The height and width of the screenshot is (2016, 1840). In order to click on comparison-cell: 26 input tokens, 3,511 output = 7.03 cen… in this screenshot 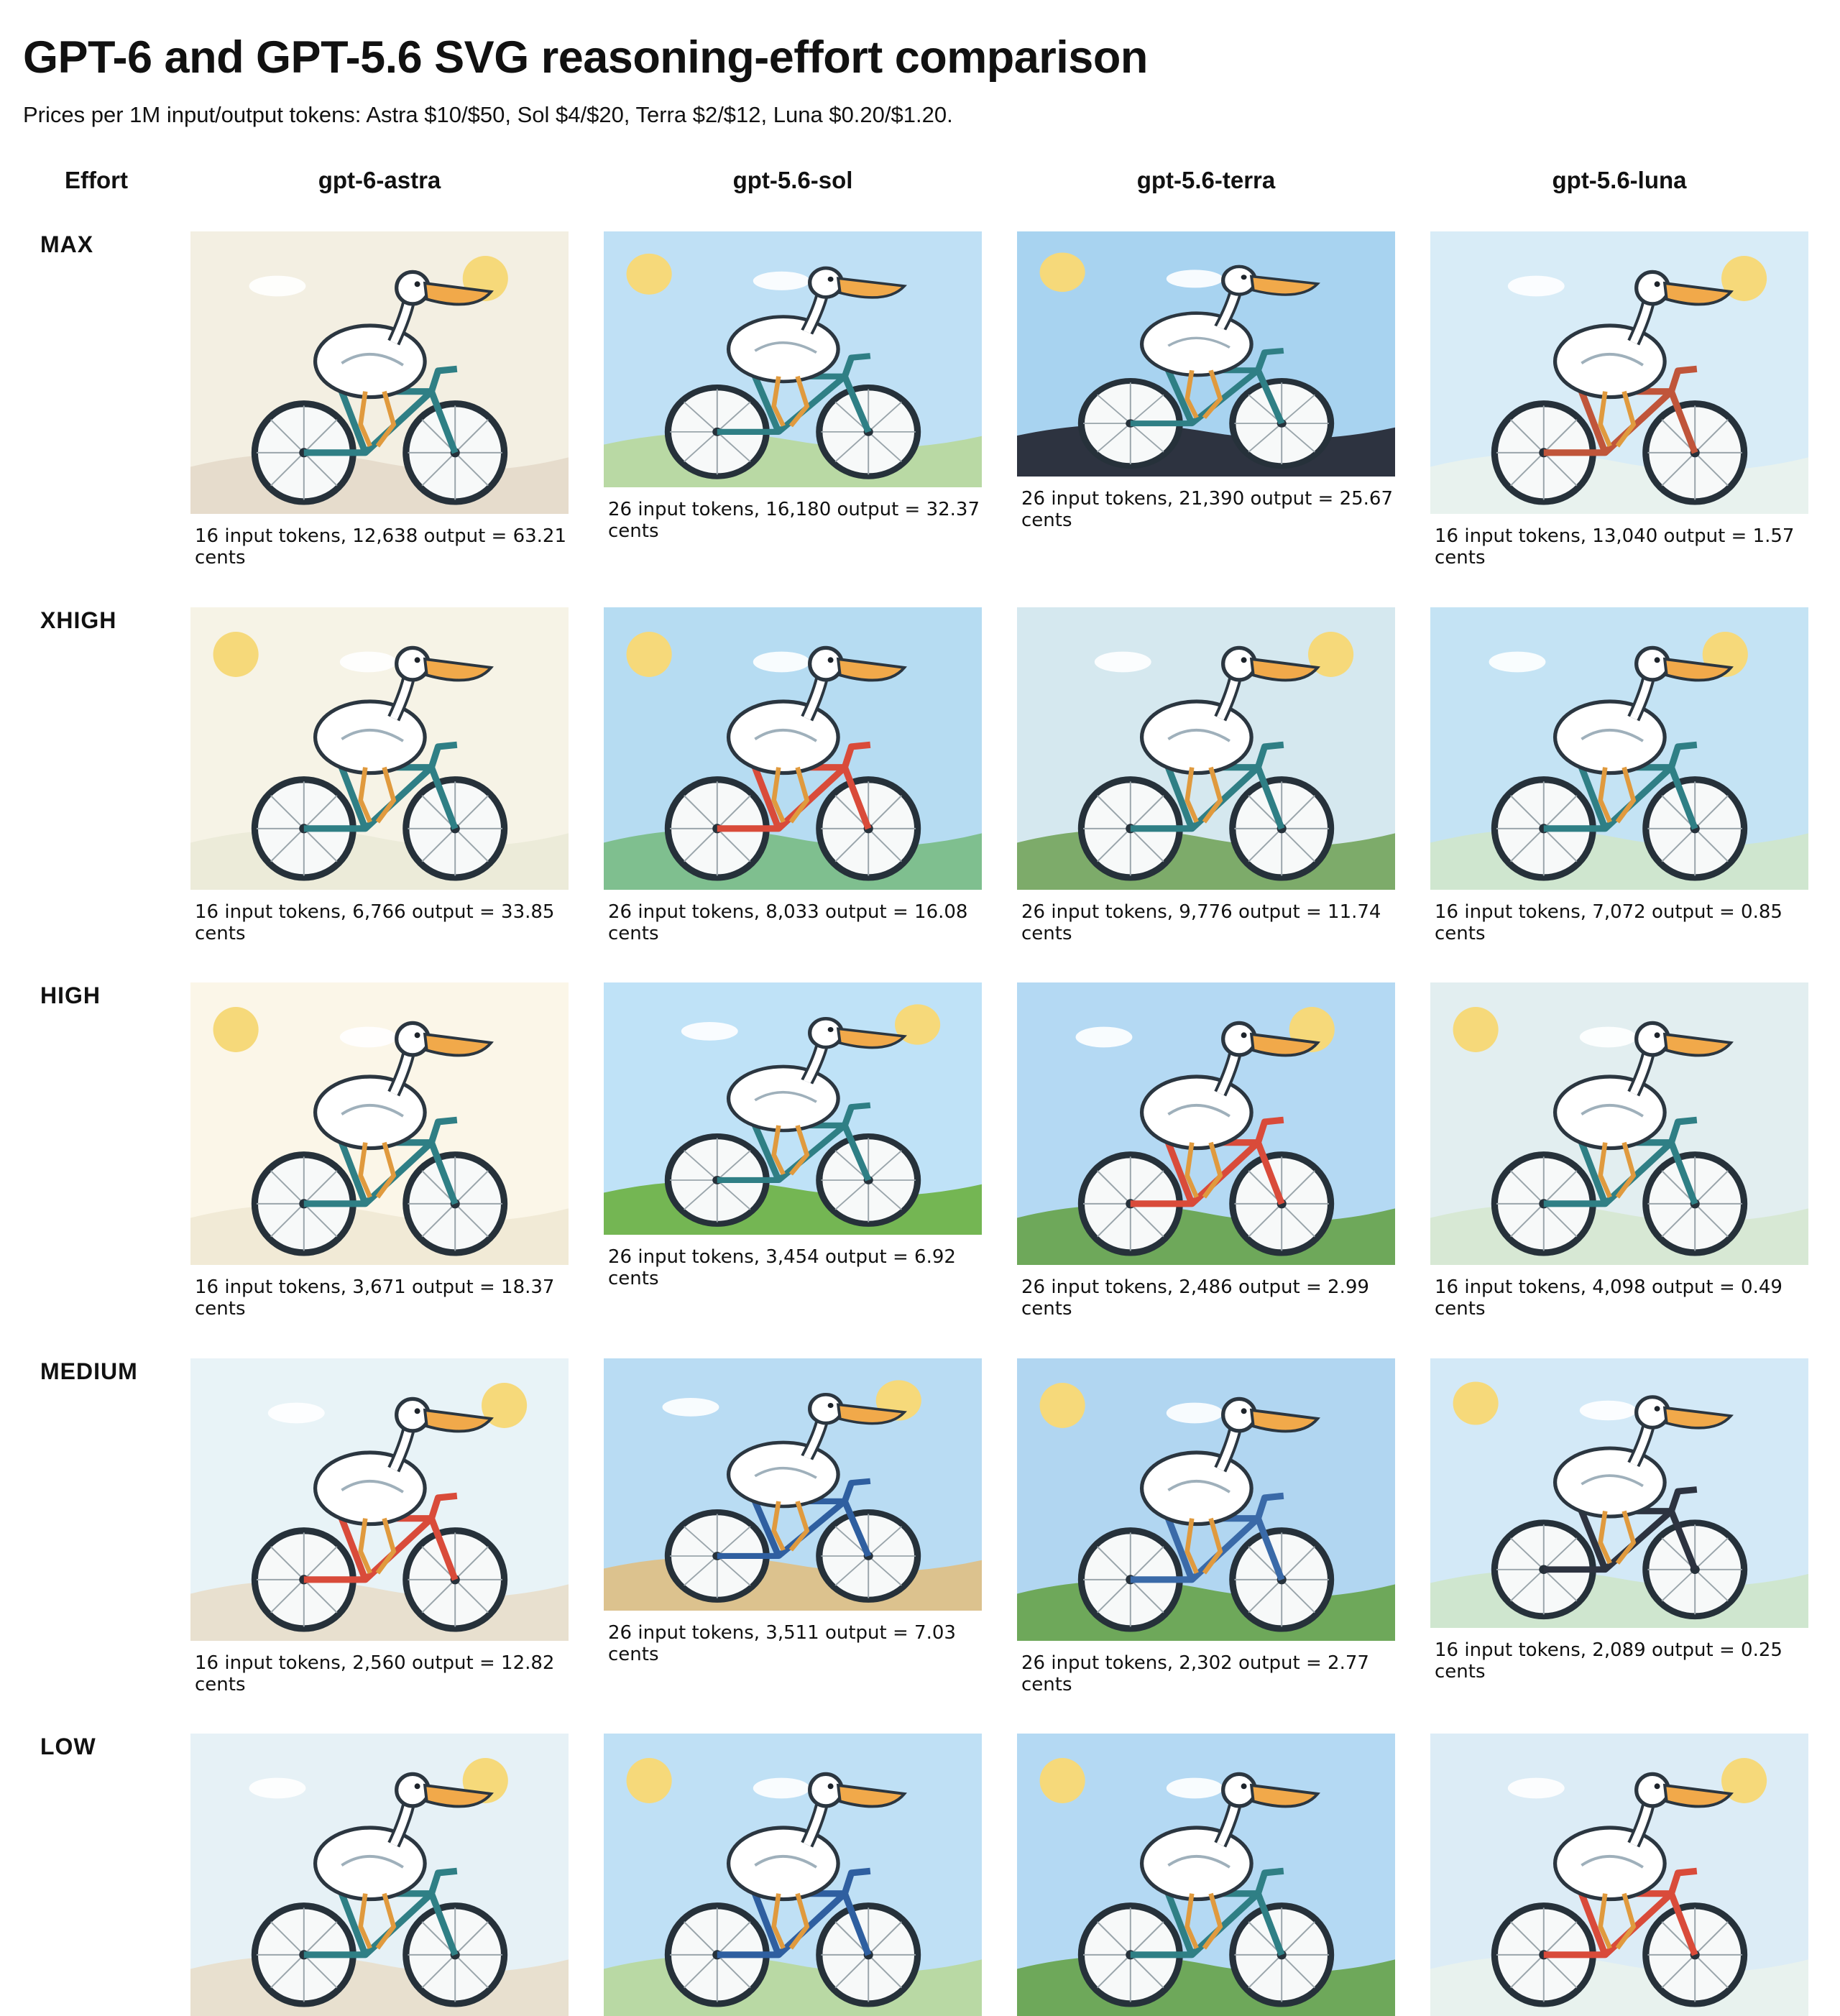, I will do `click(793, 1511)`.